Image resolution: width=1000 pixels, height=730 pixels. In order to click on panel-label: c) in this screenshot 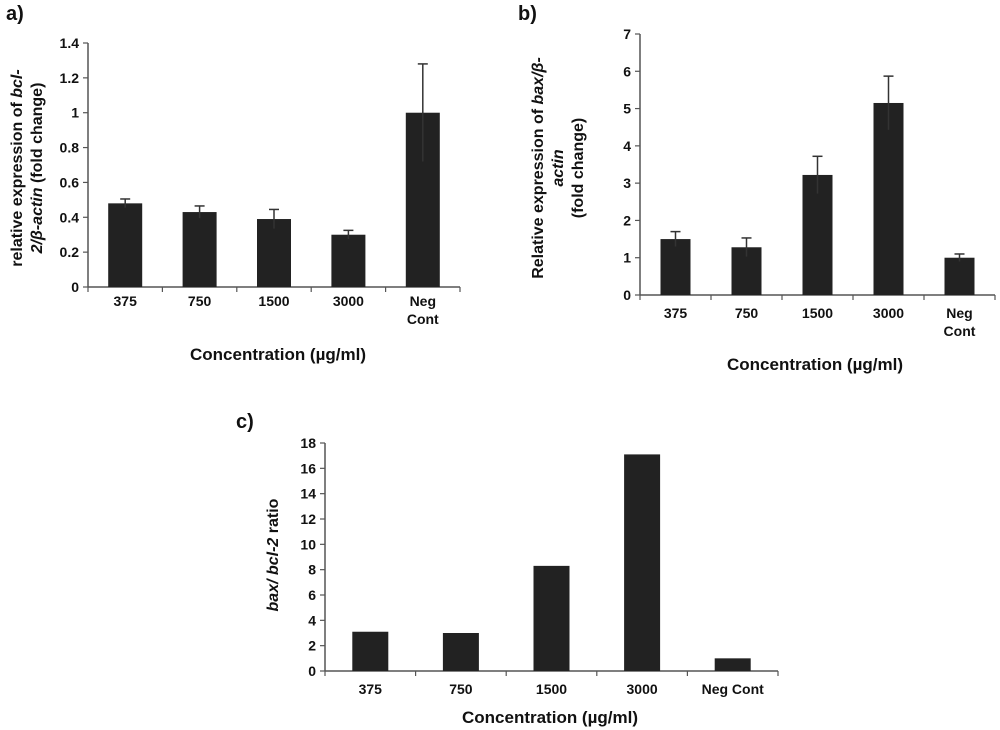, I will do `click(245, 422)`.